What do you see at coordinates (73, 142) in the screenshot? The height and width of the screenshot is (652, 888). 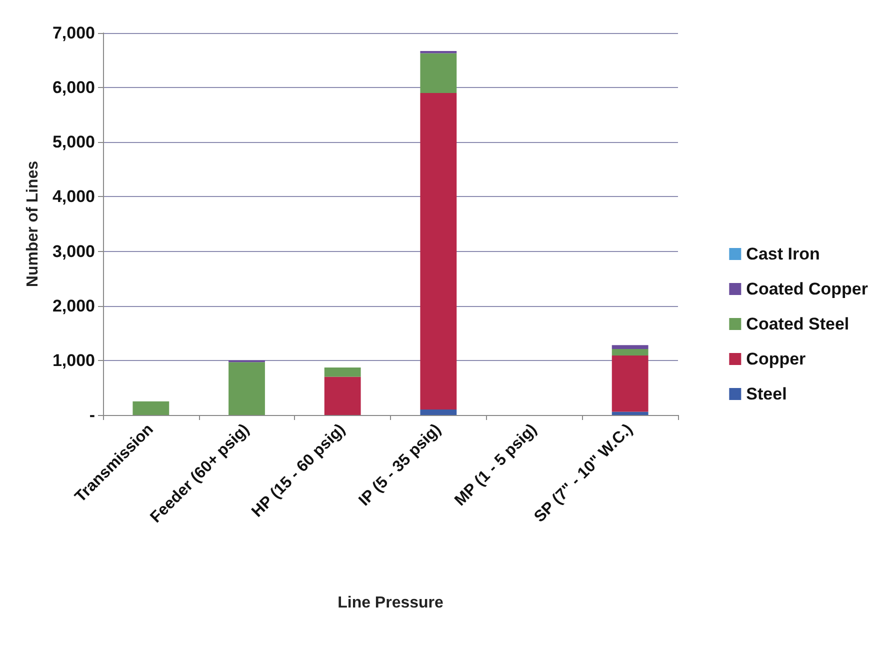 I see `y-tick-label: 5,000` at bounding box center [73, 142].